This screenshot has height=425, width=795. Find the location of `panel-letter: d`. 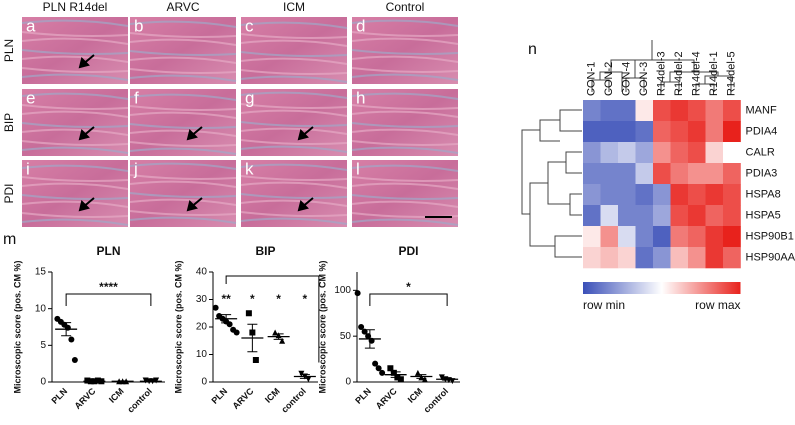

panel-letter: d is located at coordinates (360, 25).